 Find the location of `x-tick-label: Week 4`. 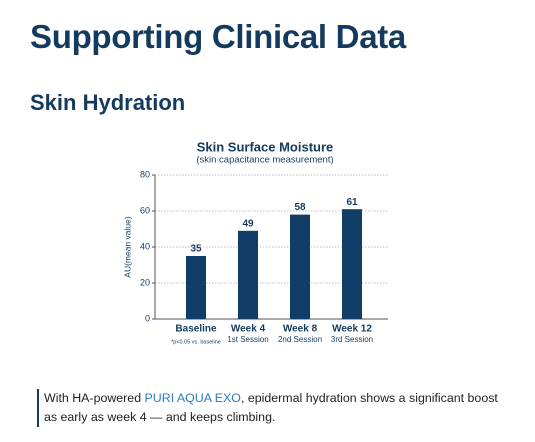

x-tick-label: Week 4 is located at coordinates (248, 329).